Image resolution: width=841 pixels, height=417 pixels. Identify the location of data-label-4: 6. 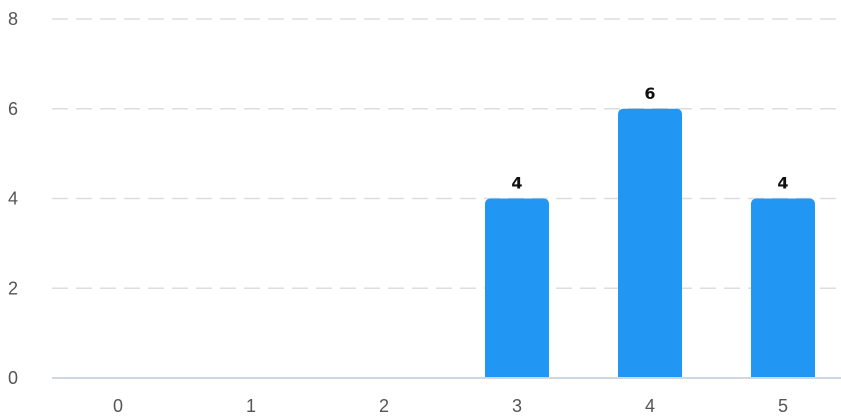
(649, 93).